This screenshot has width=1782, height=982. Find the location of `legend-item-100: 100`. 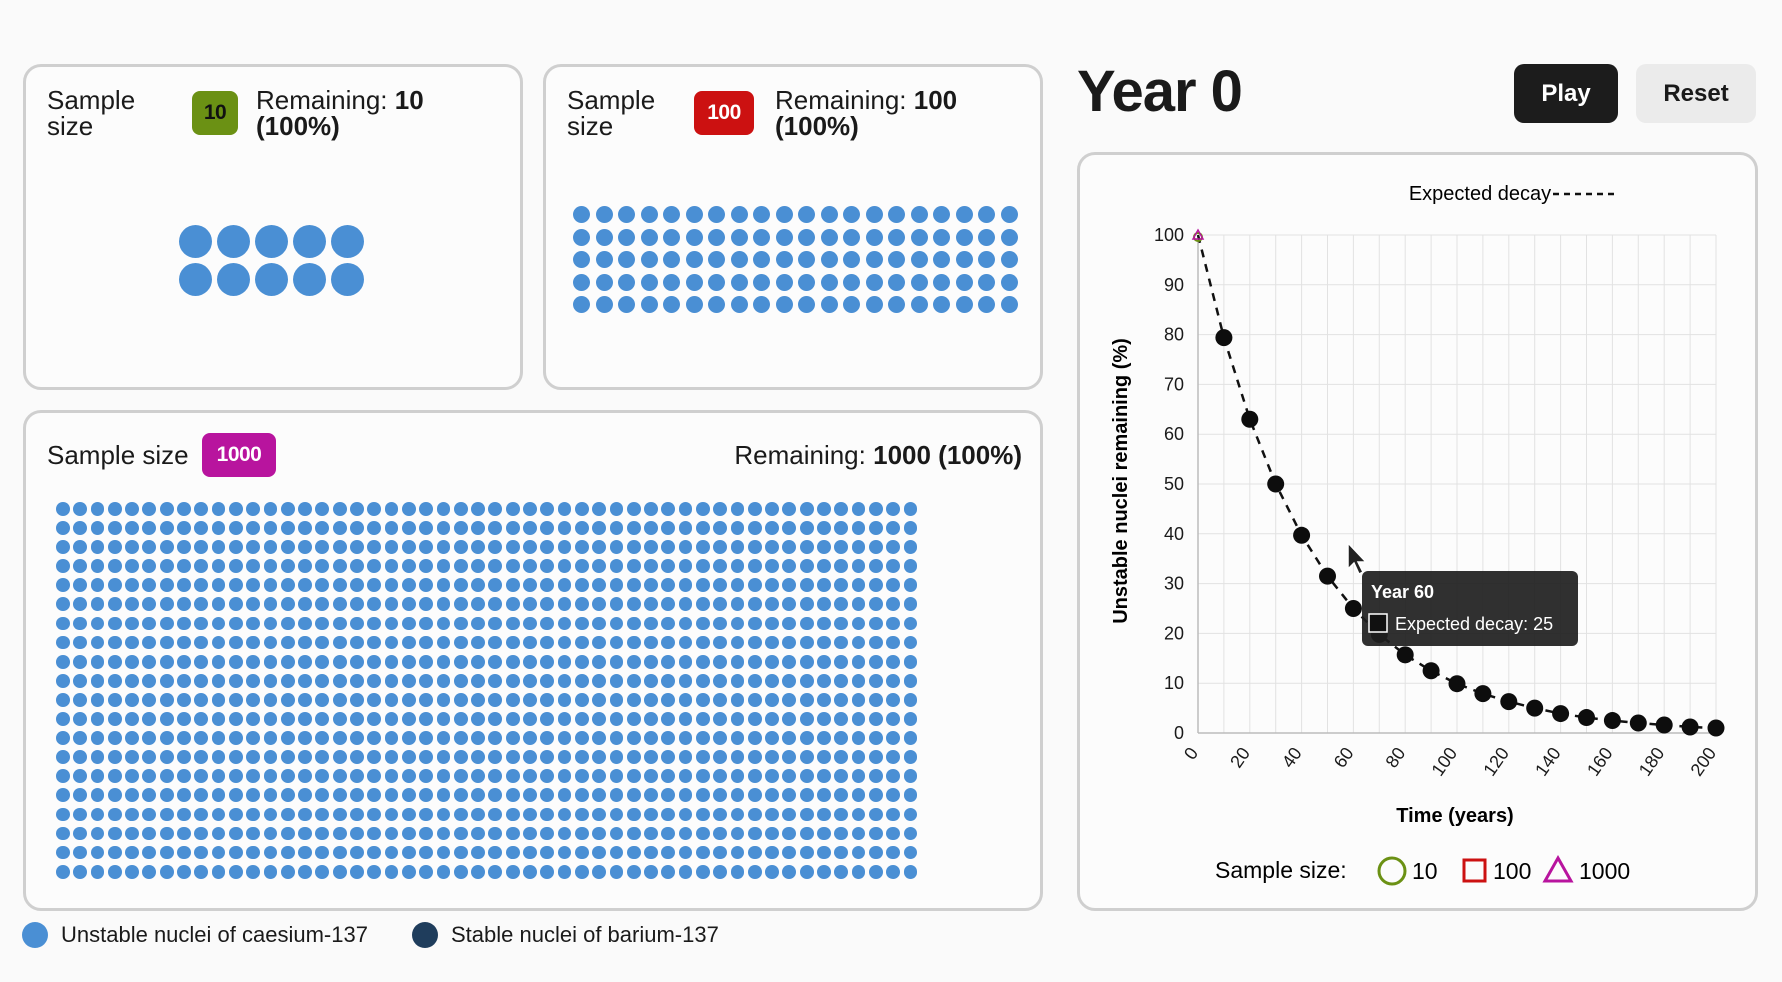

legend-item-100: 100 is located at coordinates (1512, 871).